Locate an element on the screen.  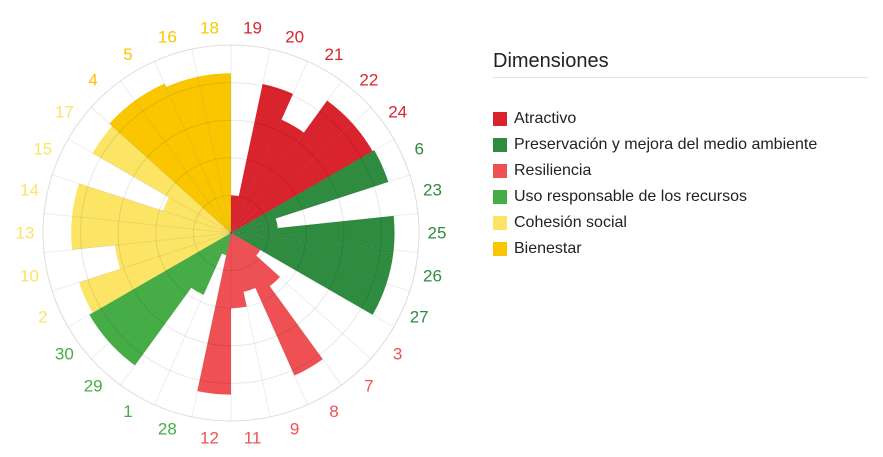
legend-item: Bienestar is located at coordinates (680, 249).